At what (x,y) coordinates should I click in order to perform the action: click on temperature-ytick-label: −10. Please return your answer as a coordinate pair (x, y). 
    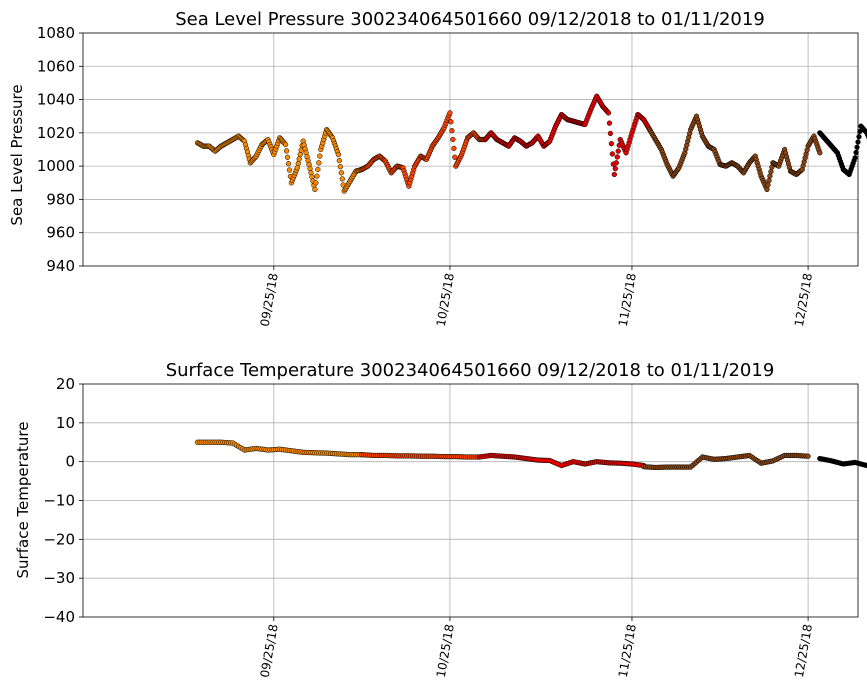
    Looking at the image, I should click on (59, 501).